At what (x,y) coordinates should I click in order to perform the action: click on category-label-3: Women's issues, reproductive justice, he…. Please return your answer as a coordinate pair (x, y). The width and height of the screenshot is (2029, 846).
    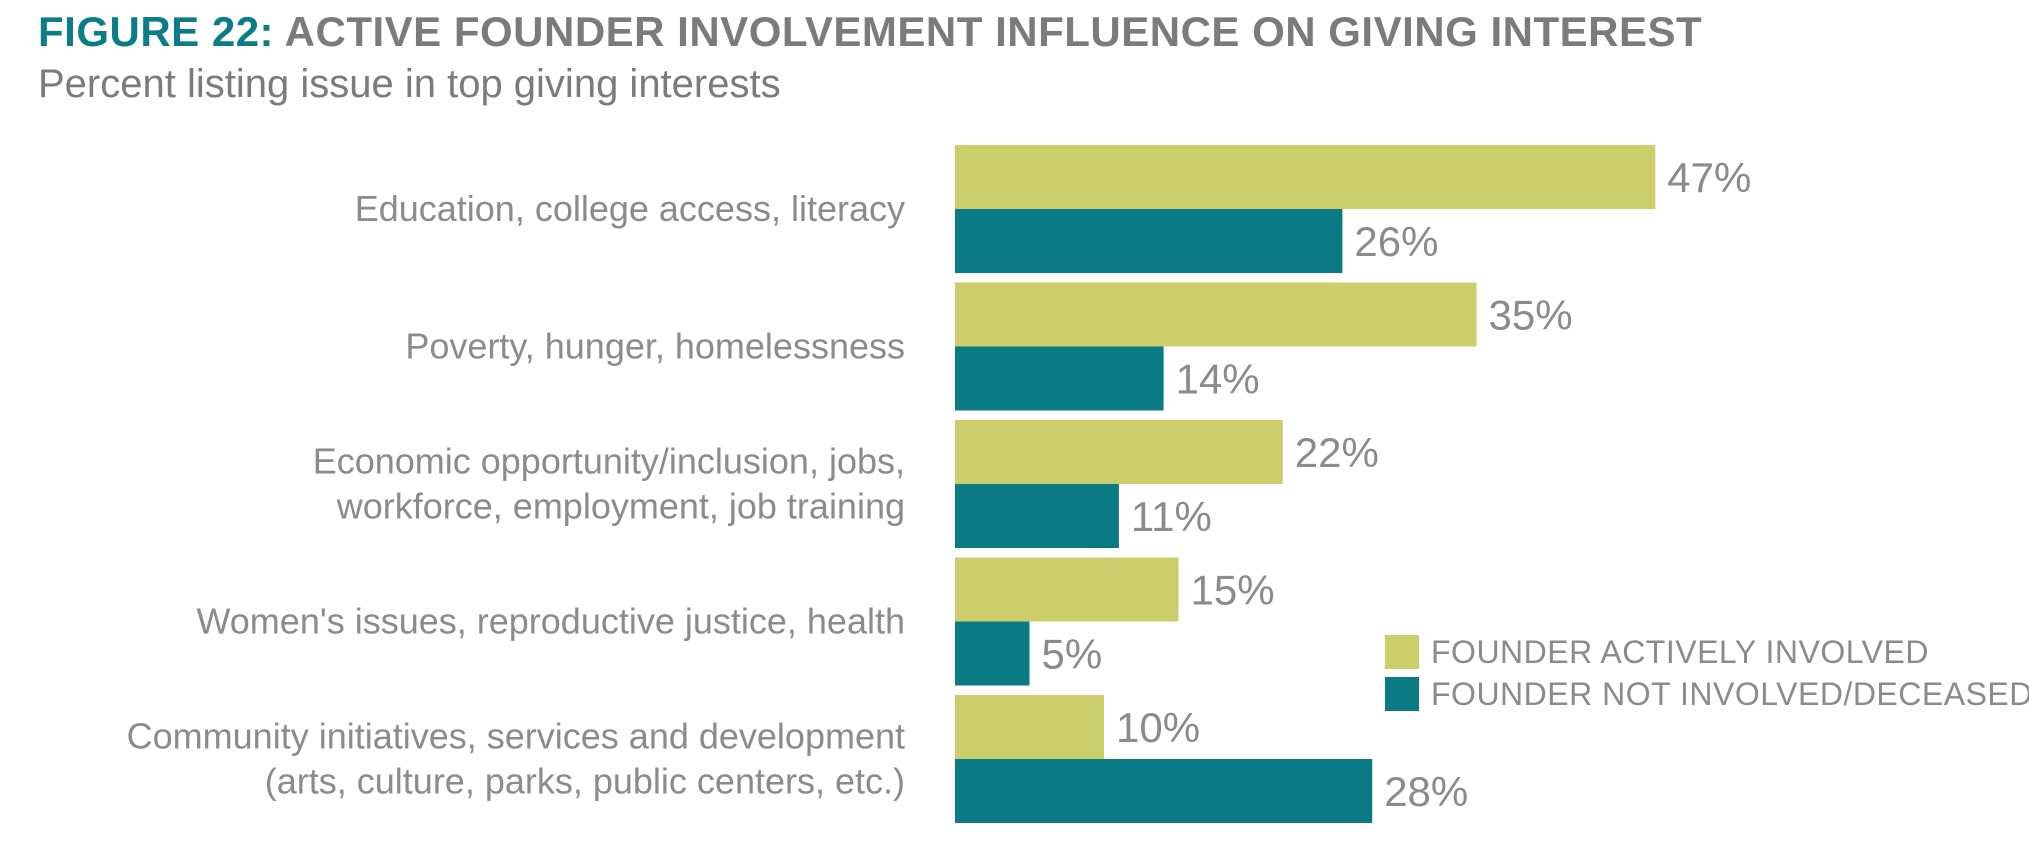
    Looking at the image, I should click on (550, 621).